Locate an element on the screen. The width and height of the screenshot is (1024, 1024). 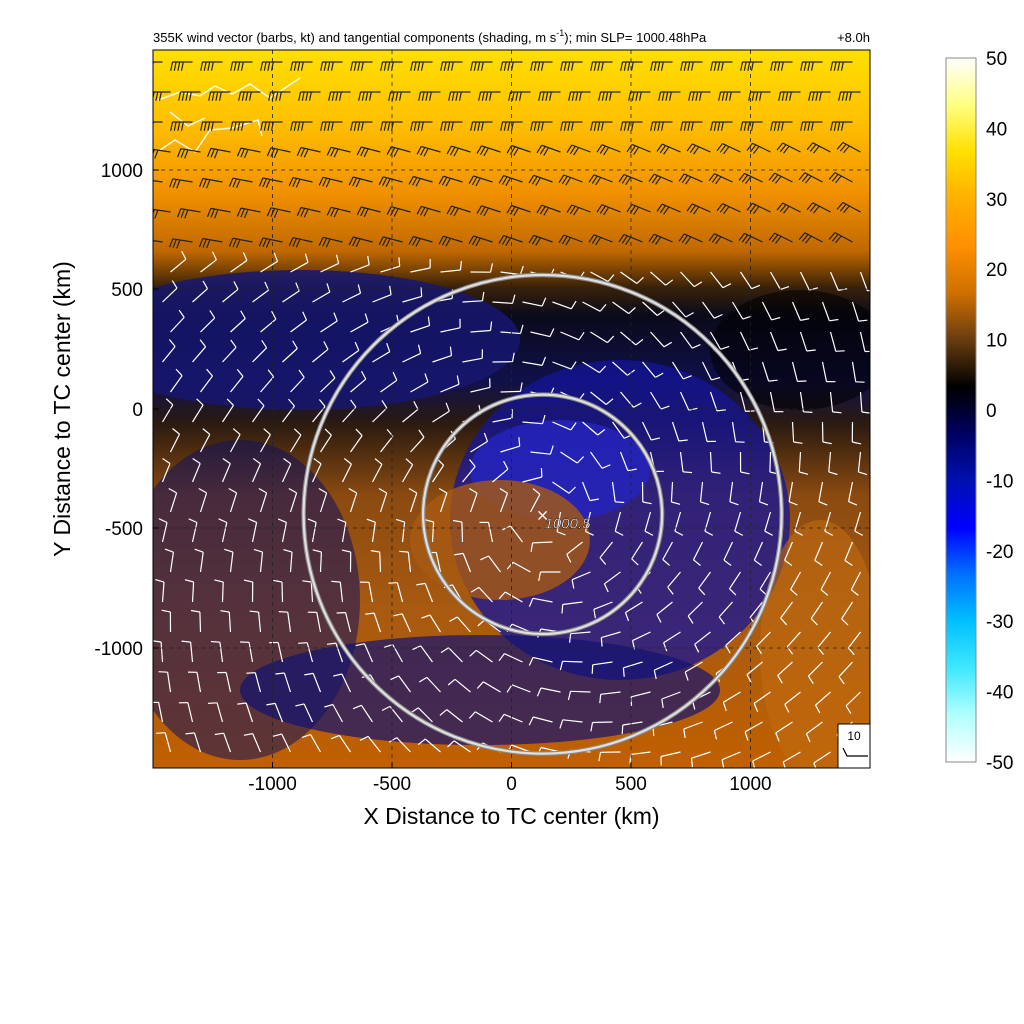
orange-lower-right is located at coordinates (815, 644).